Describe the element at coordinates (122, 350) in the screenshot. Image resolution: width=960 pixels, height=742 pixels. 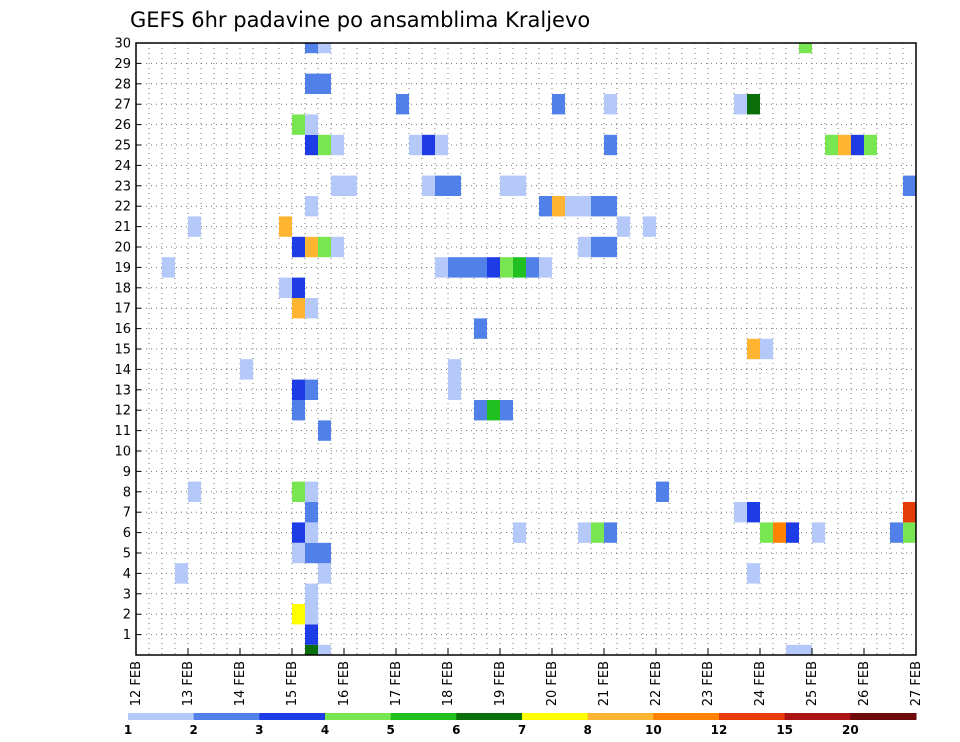
I see `y-tick-label: 15` at that location.